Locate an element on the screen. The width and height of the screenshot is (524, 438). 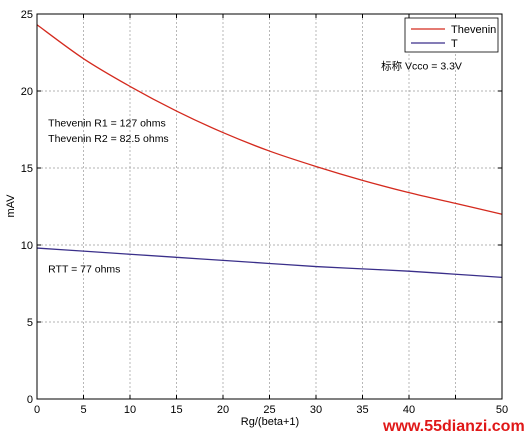
x-tick-label: 25 is located at coordinates (269, 410).